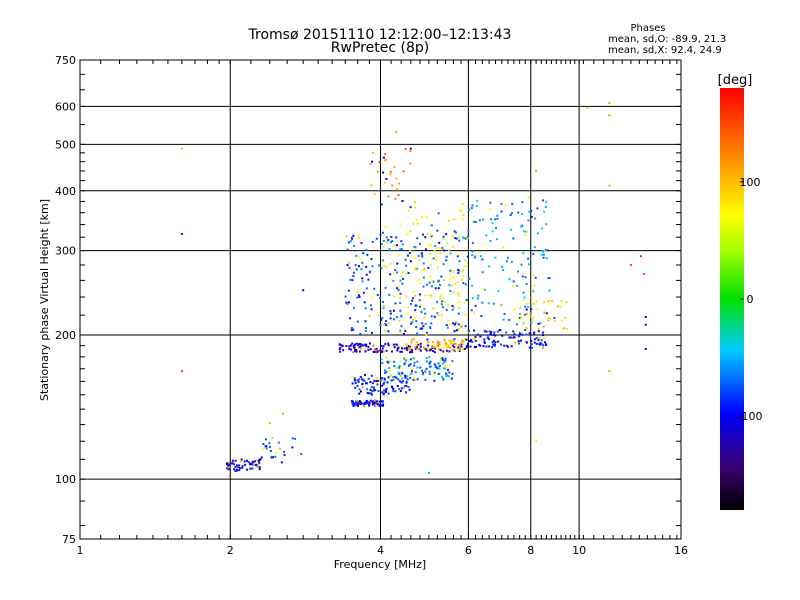 This screenshot has height=600, width=800. I want to click on chart-subtitle: RwPretec (8p), so click(380, 48).